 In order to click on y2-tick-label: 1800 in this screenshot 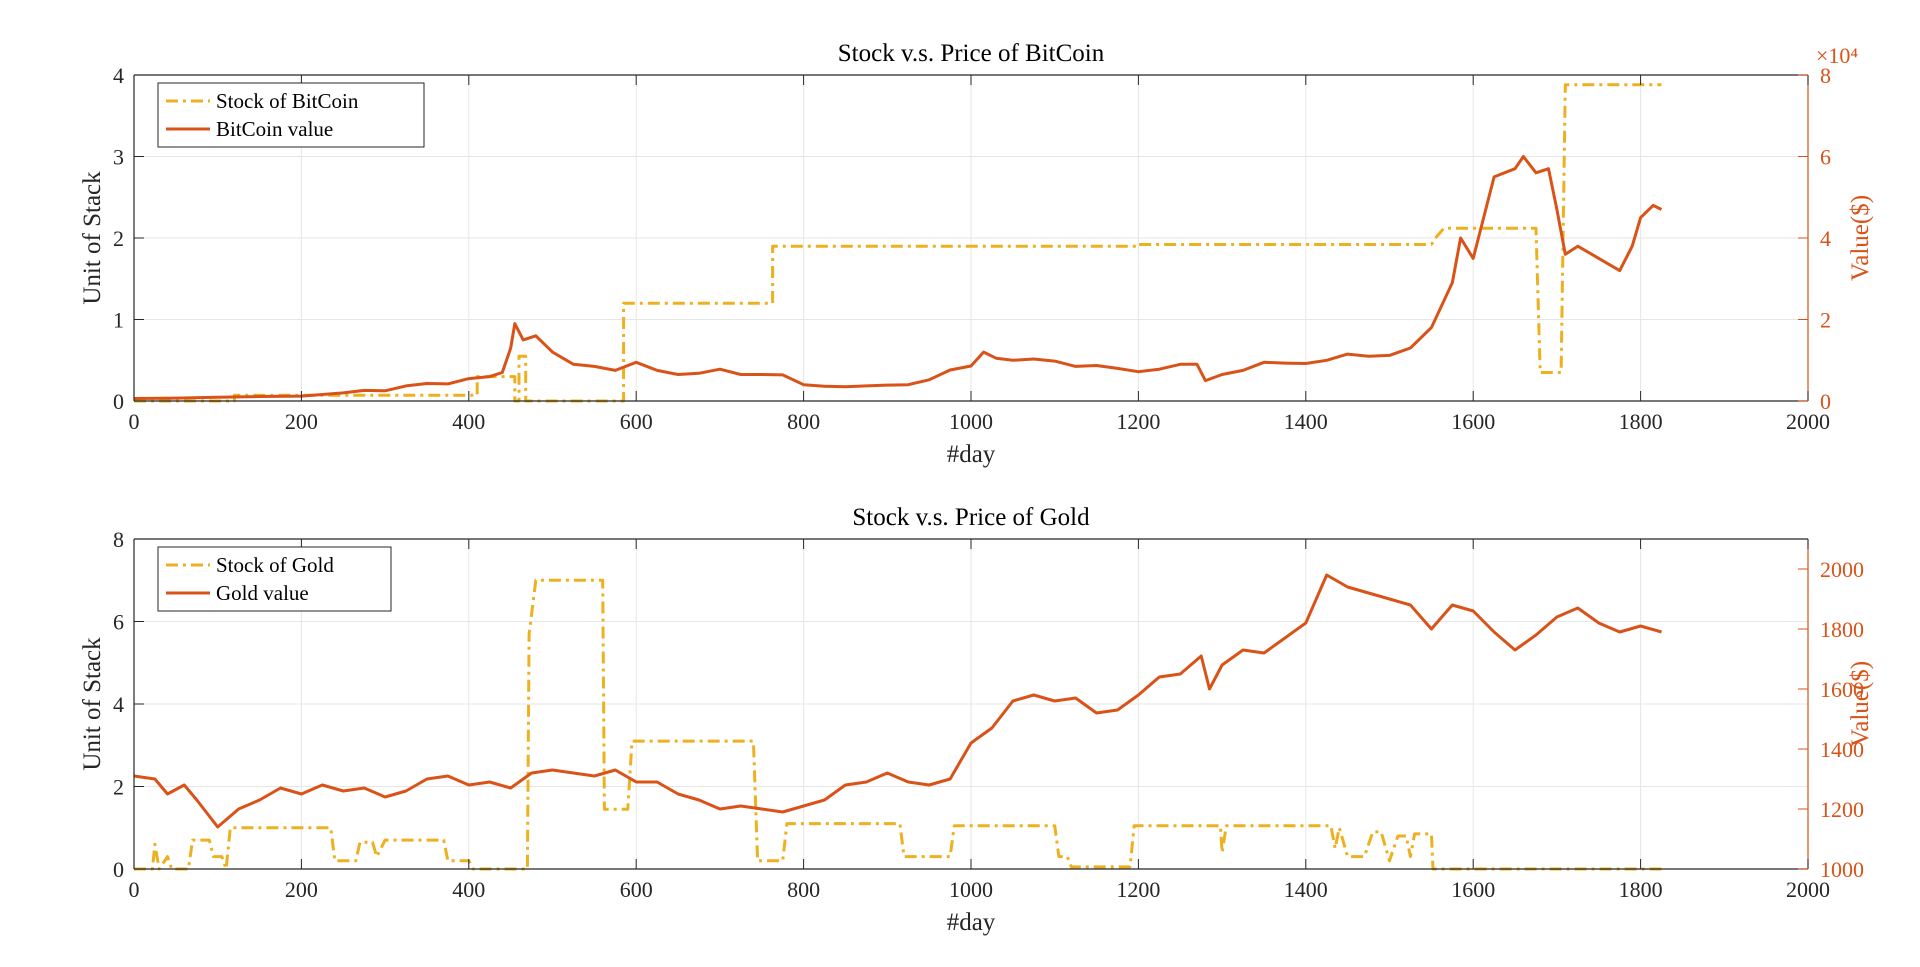, I will do `click(1842, 629)`.